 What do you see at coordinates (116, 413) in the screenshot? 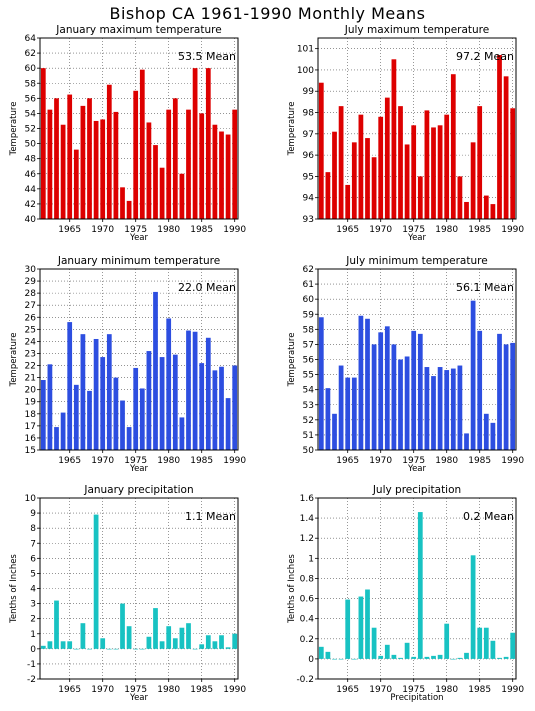
I see `bar-1972` at bounding box center [116, 413].